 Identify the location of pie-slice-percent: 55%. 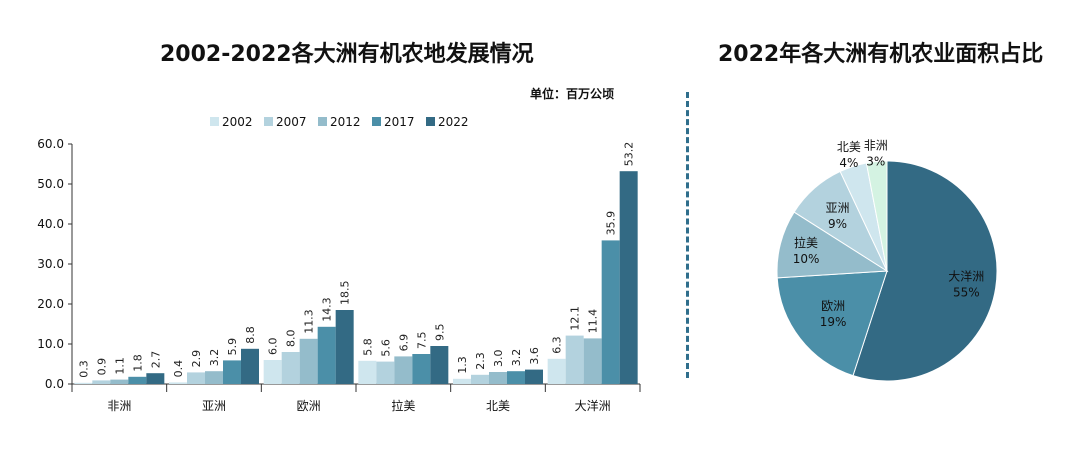
(966, 293).